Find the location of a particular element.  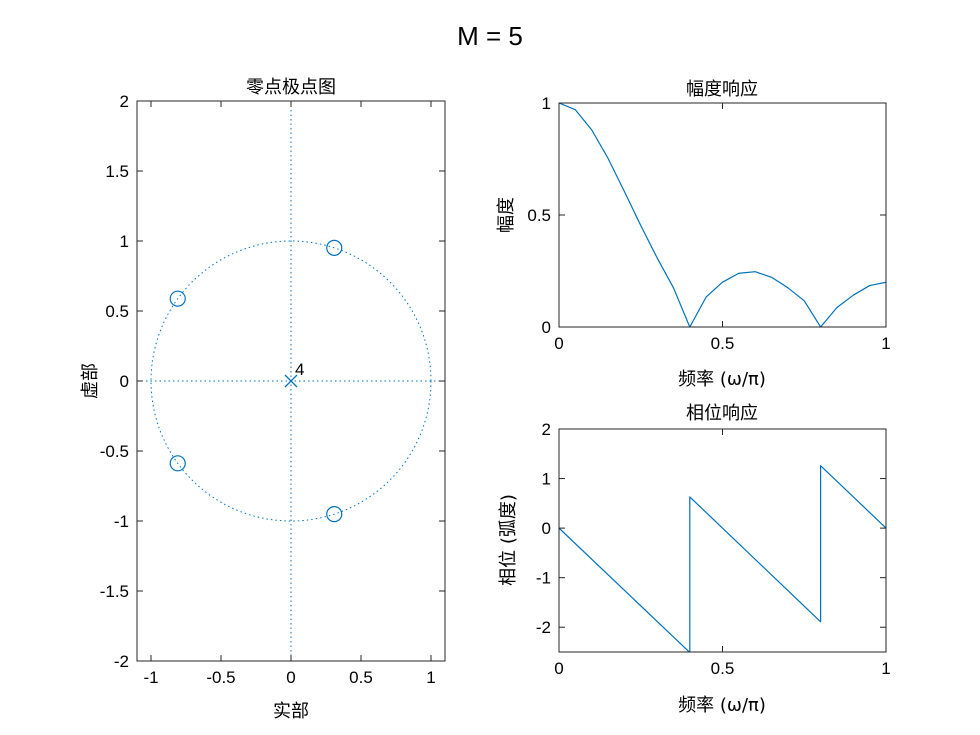

magnitude-xtick-label: 0.5 is located at coordinates (723, 343).